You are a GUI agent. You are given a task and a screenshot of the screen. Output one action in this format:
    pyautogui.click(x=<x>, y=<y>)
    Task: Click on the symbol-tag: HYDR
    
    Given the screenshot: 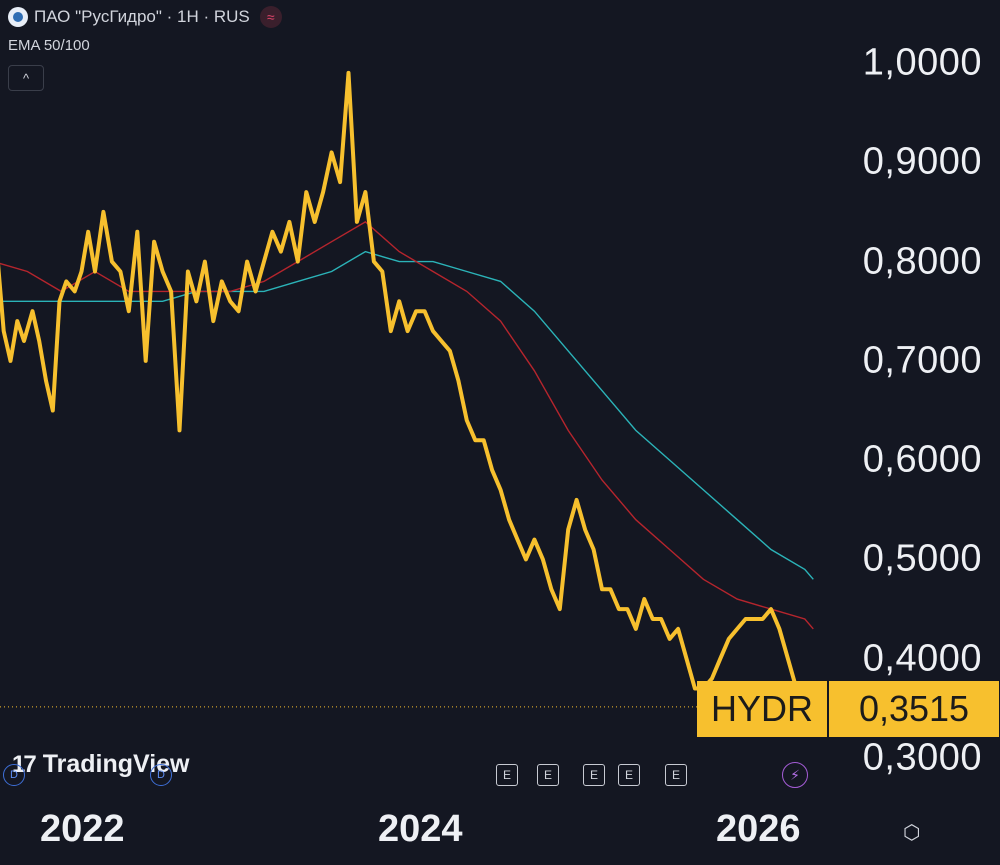 What is the action you would take?
    pyautogui.click(x=762, y=709)
    